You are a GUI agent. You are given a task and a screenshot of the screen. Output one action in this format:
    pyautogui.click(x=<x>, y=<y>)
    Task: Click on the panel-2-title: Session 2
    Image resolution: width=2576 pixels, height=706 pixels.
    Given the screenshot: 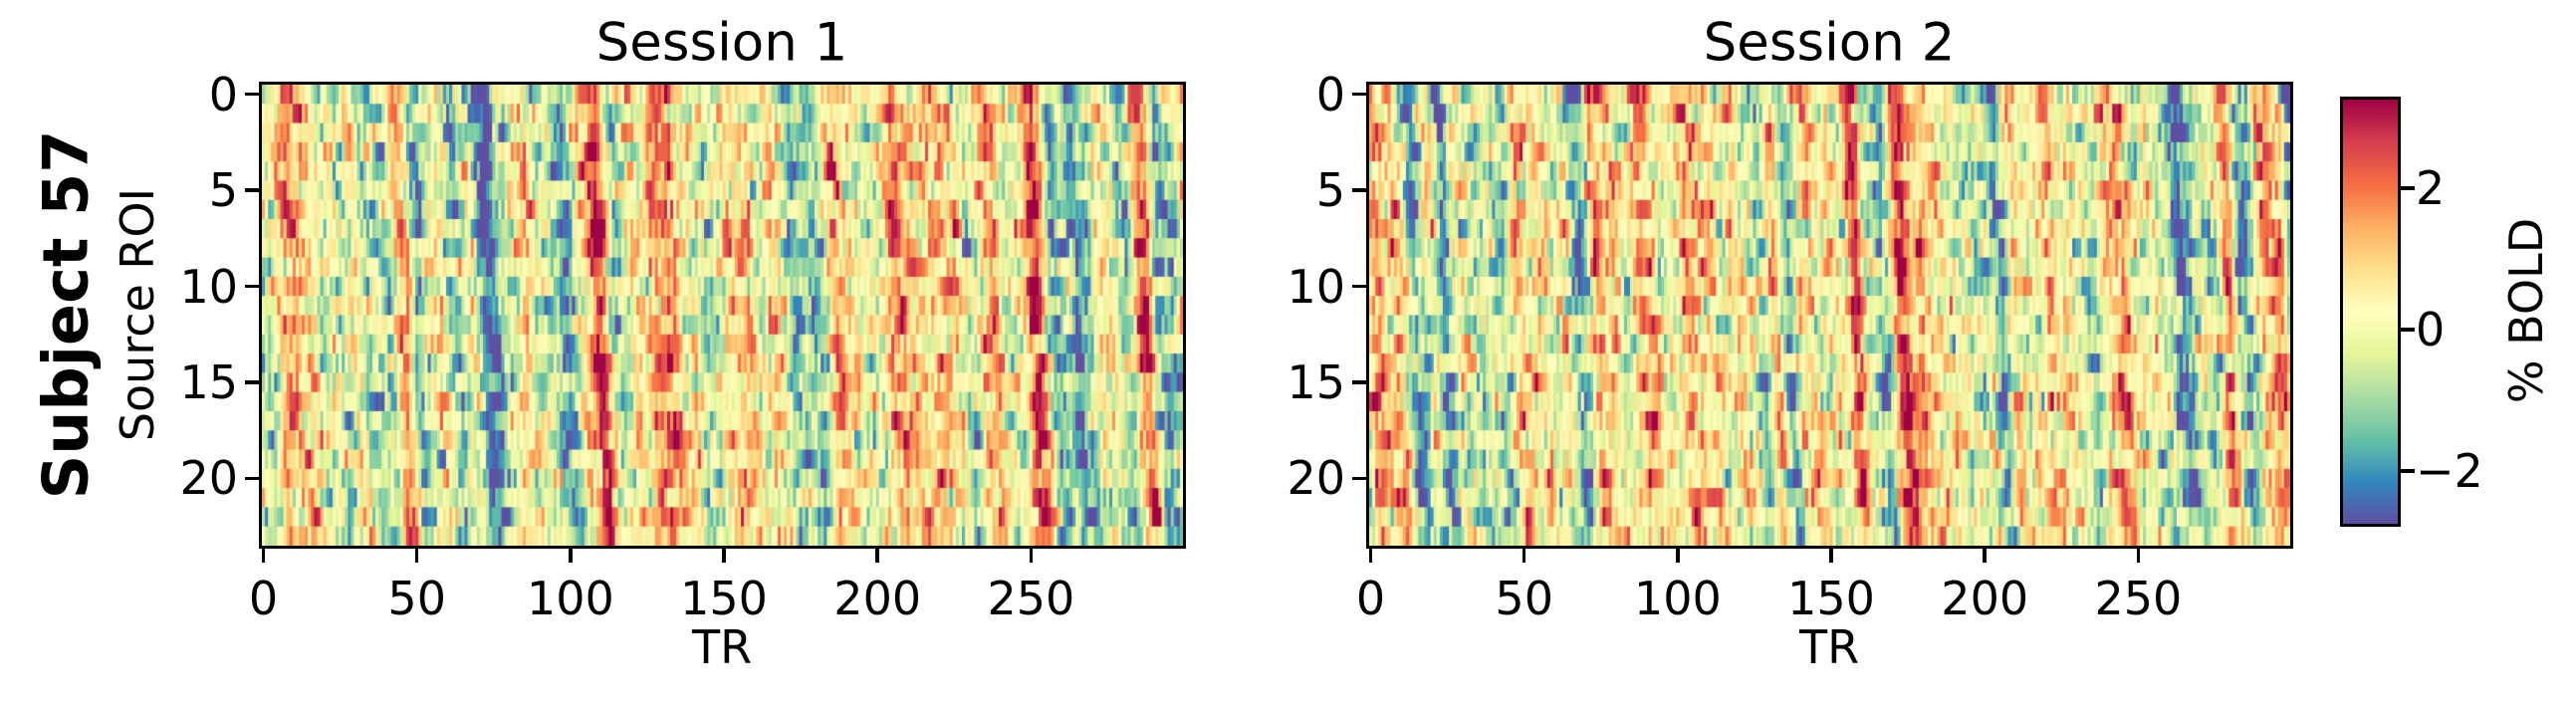 What is the action you would take?
    pyautogui.click(x=1829, y=43)
    